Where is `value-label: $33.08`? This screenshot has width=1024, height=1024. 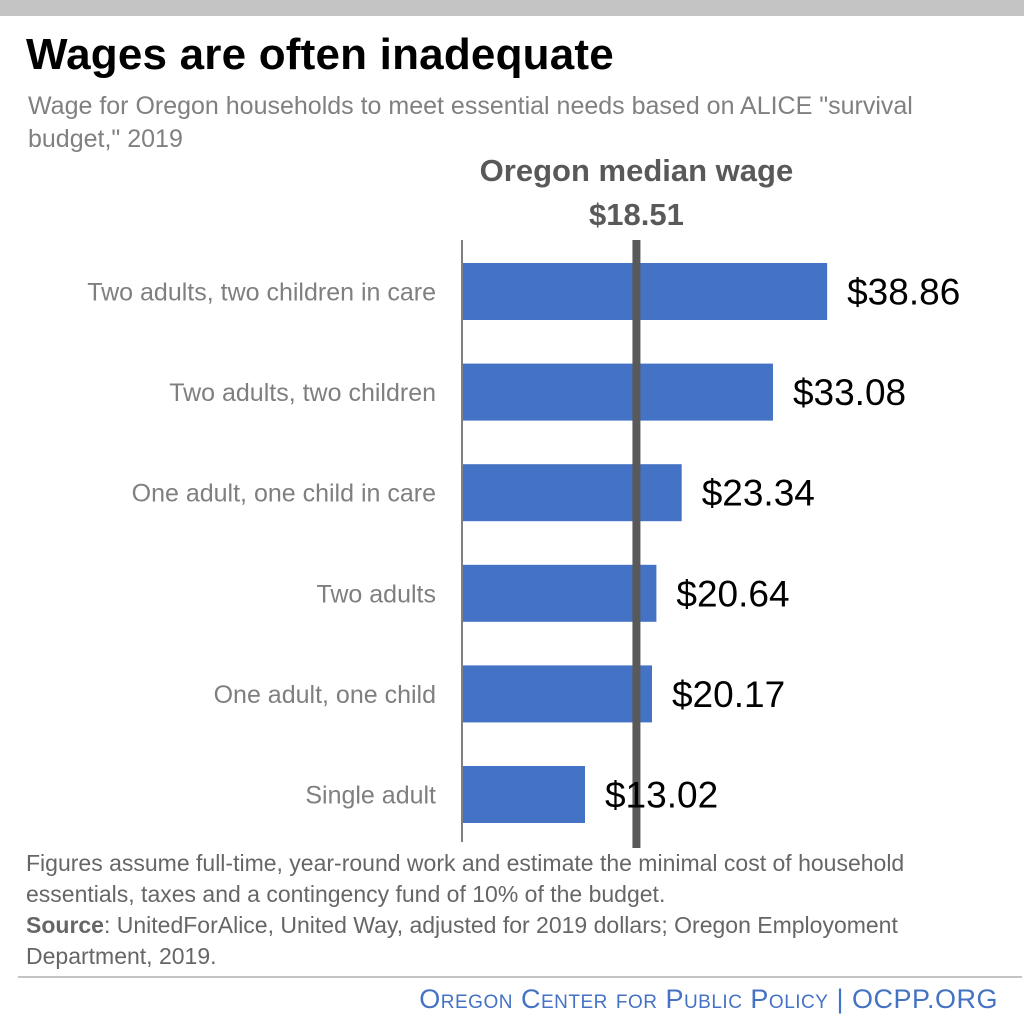 value-label: $33.08 is located at coordinates (849, 392).